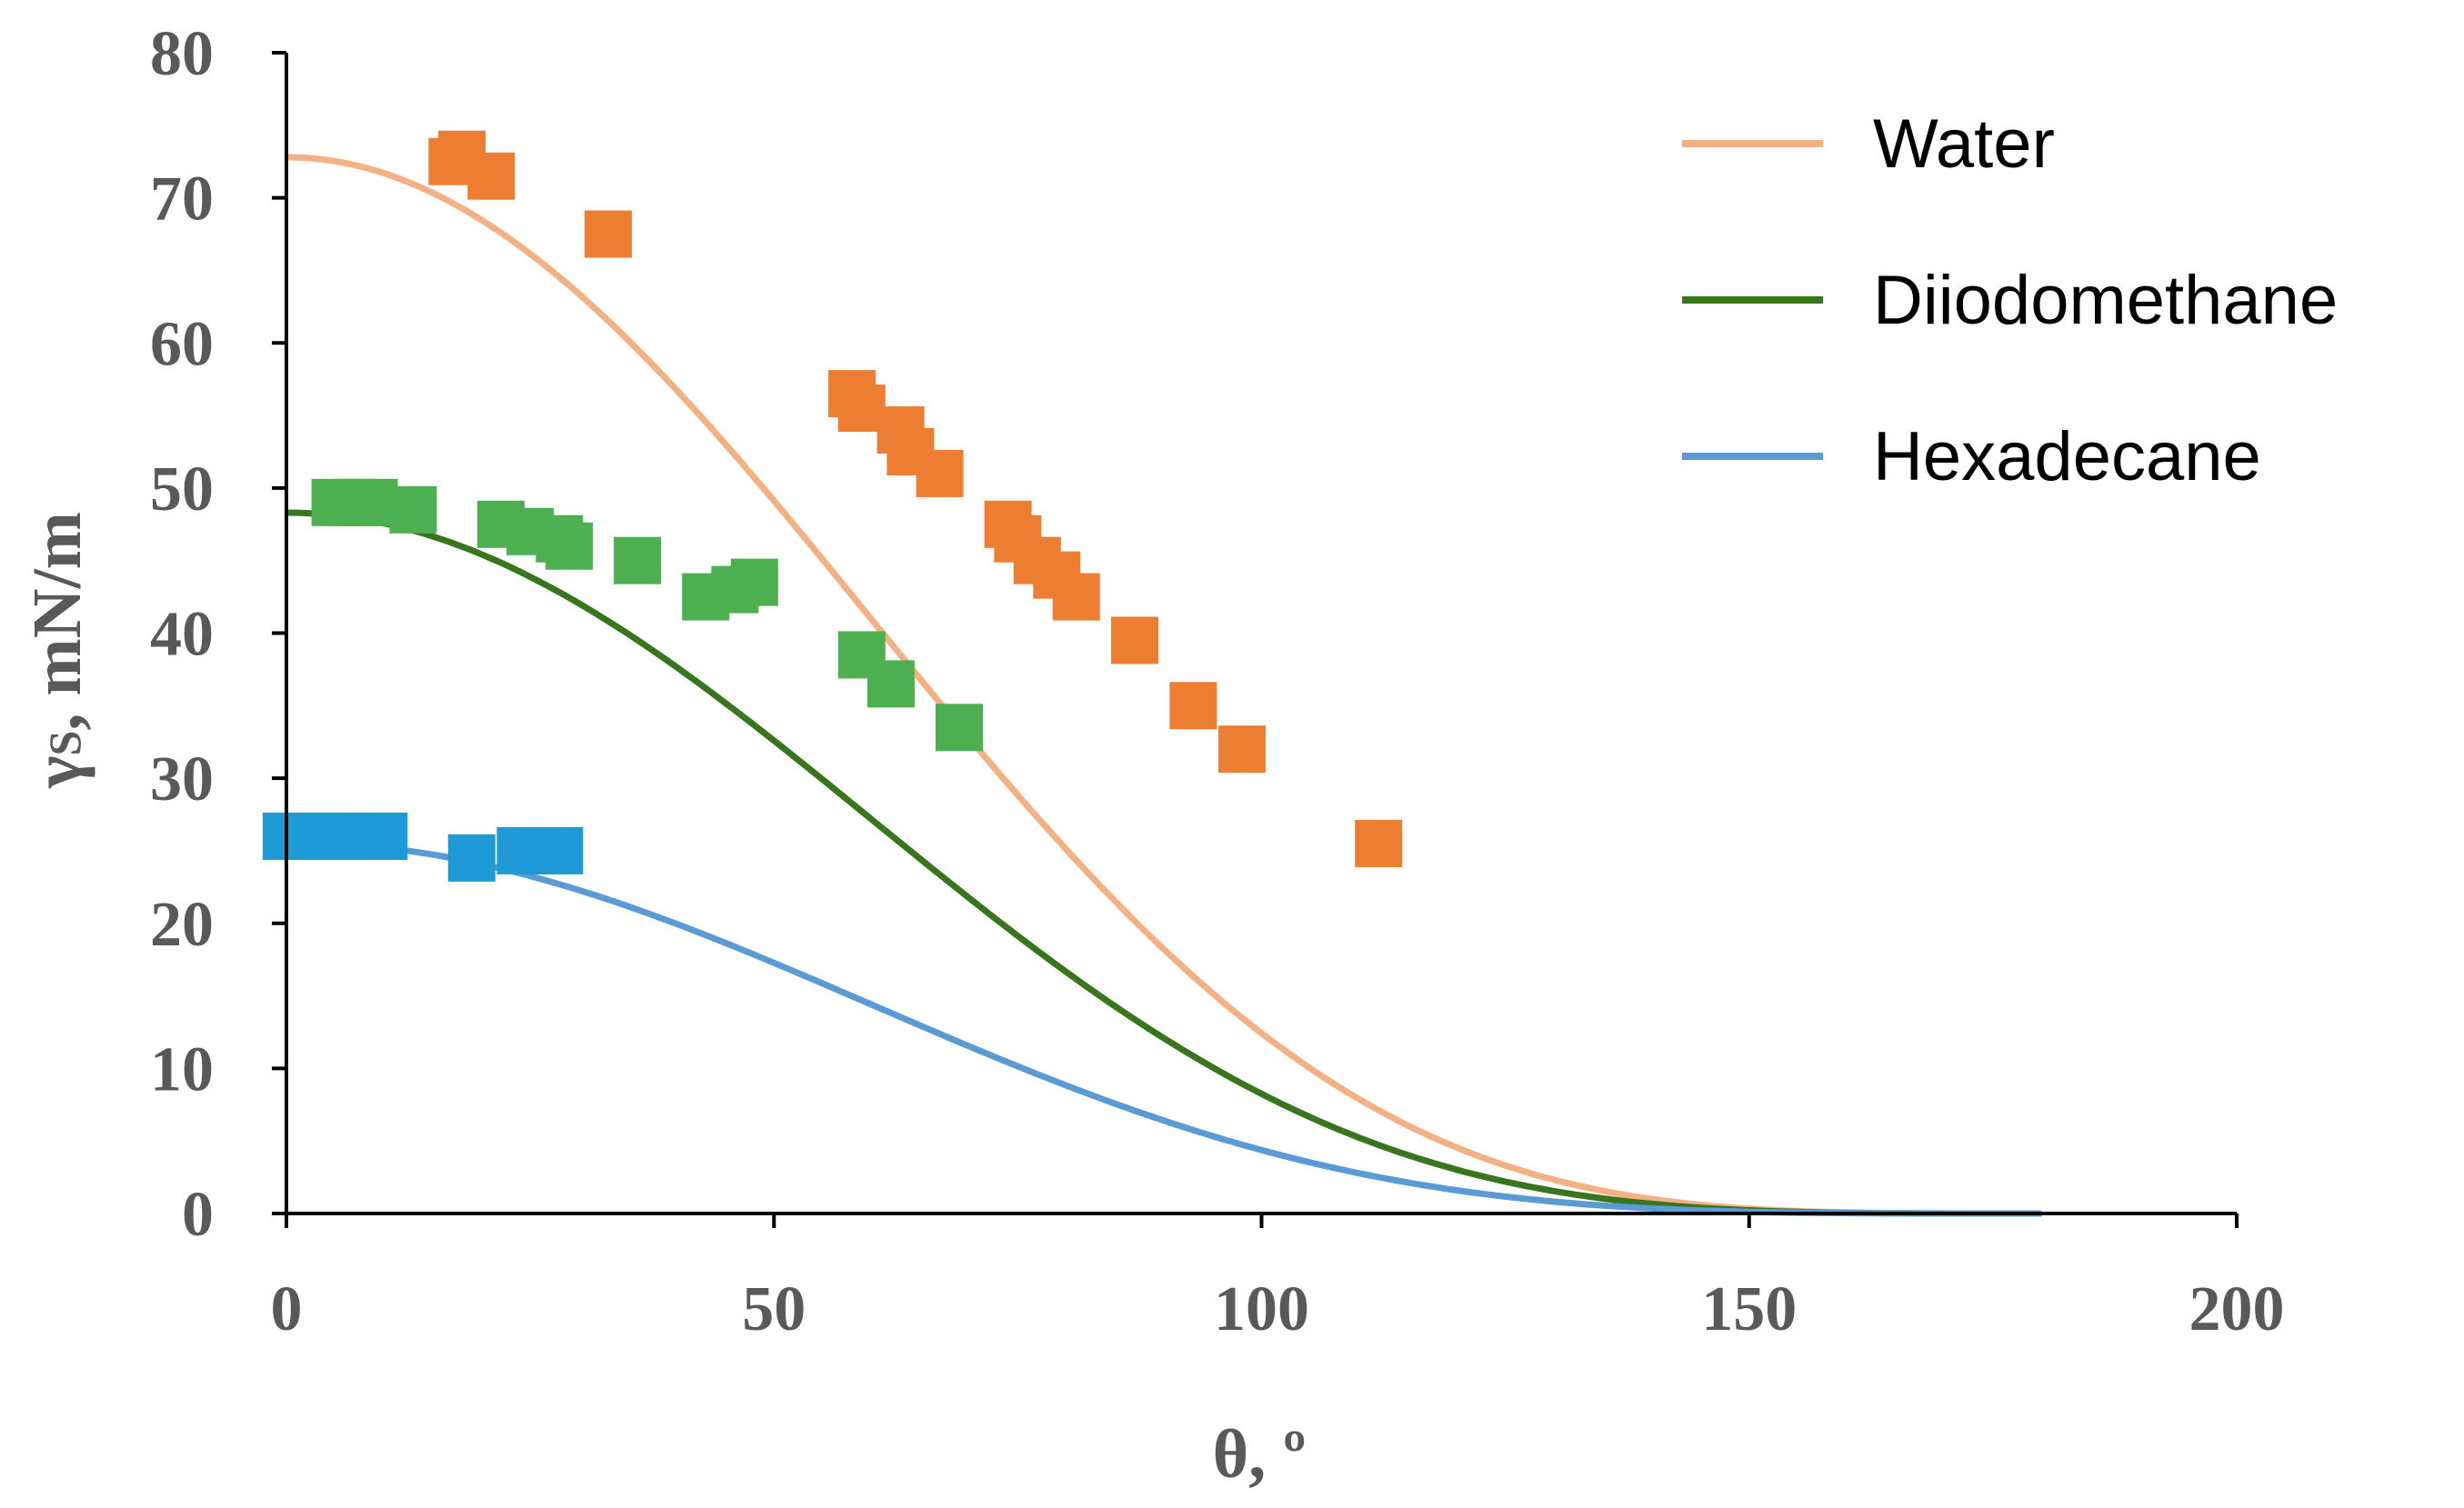  Describe the element at coordinates (2067, 456) in the screenshot. I see `legend-label-hexadecane: Hexadecane` at that location.